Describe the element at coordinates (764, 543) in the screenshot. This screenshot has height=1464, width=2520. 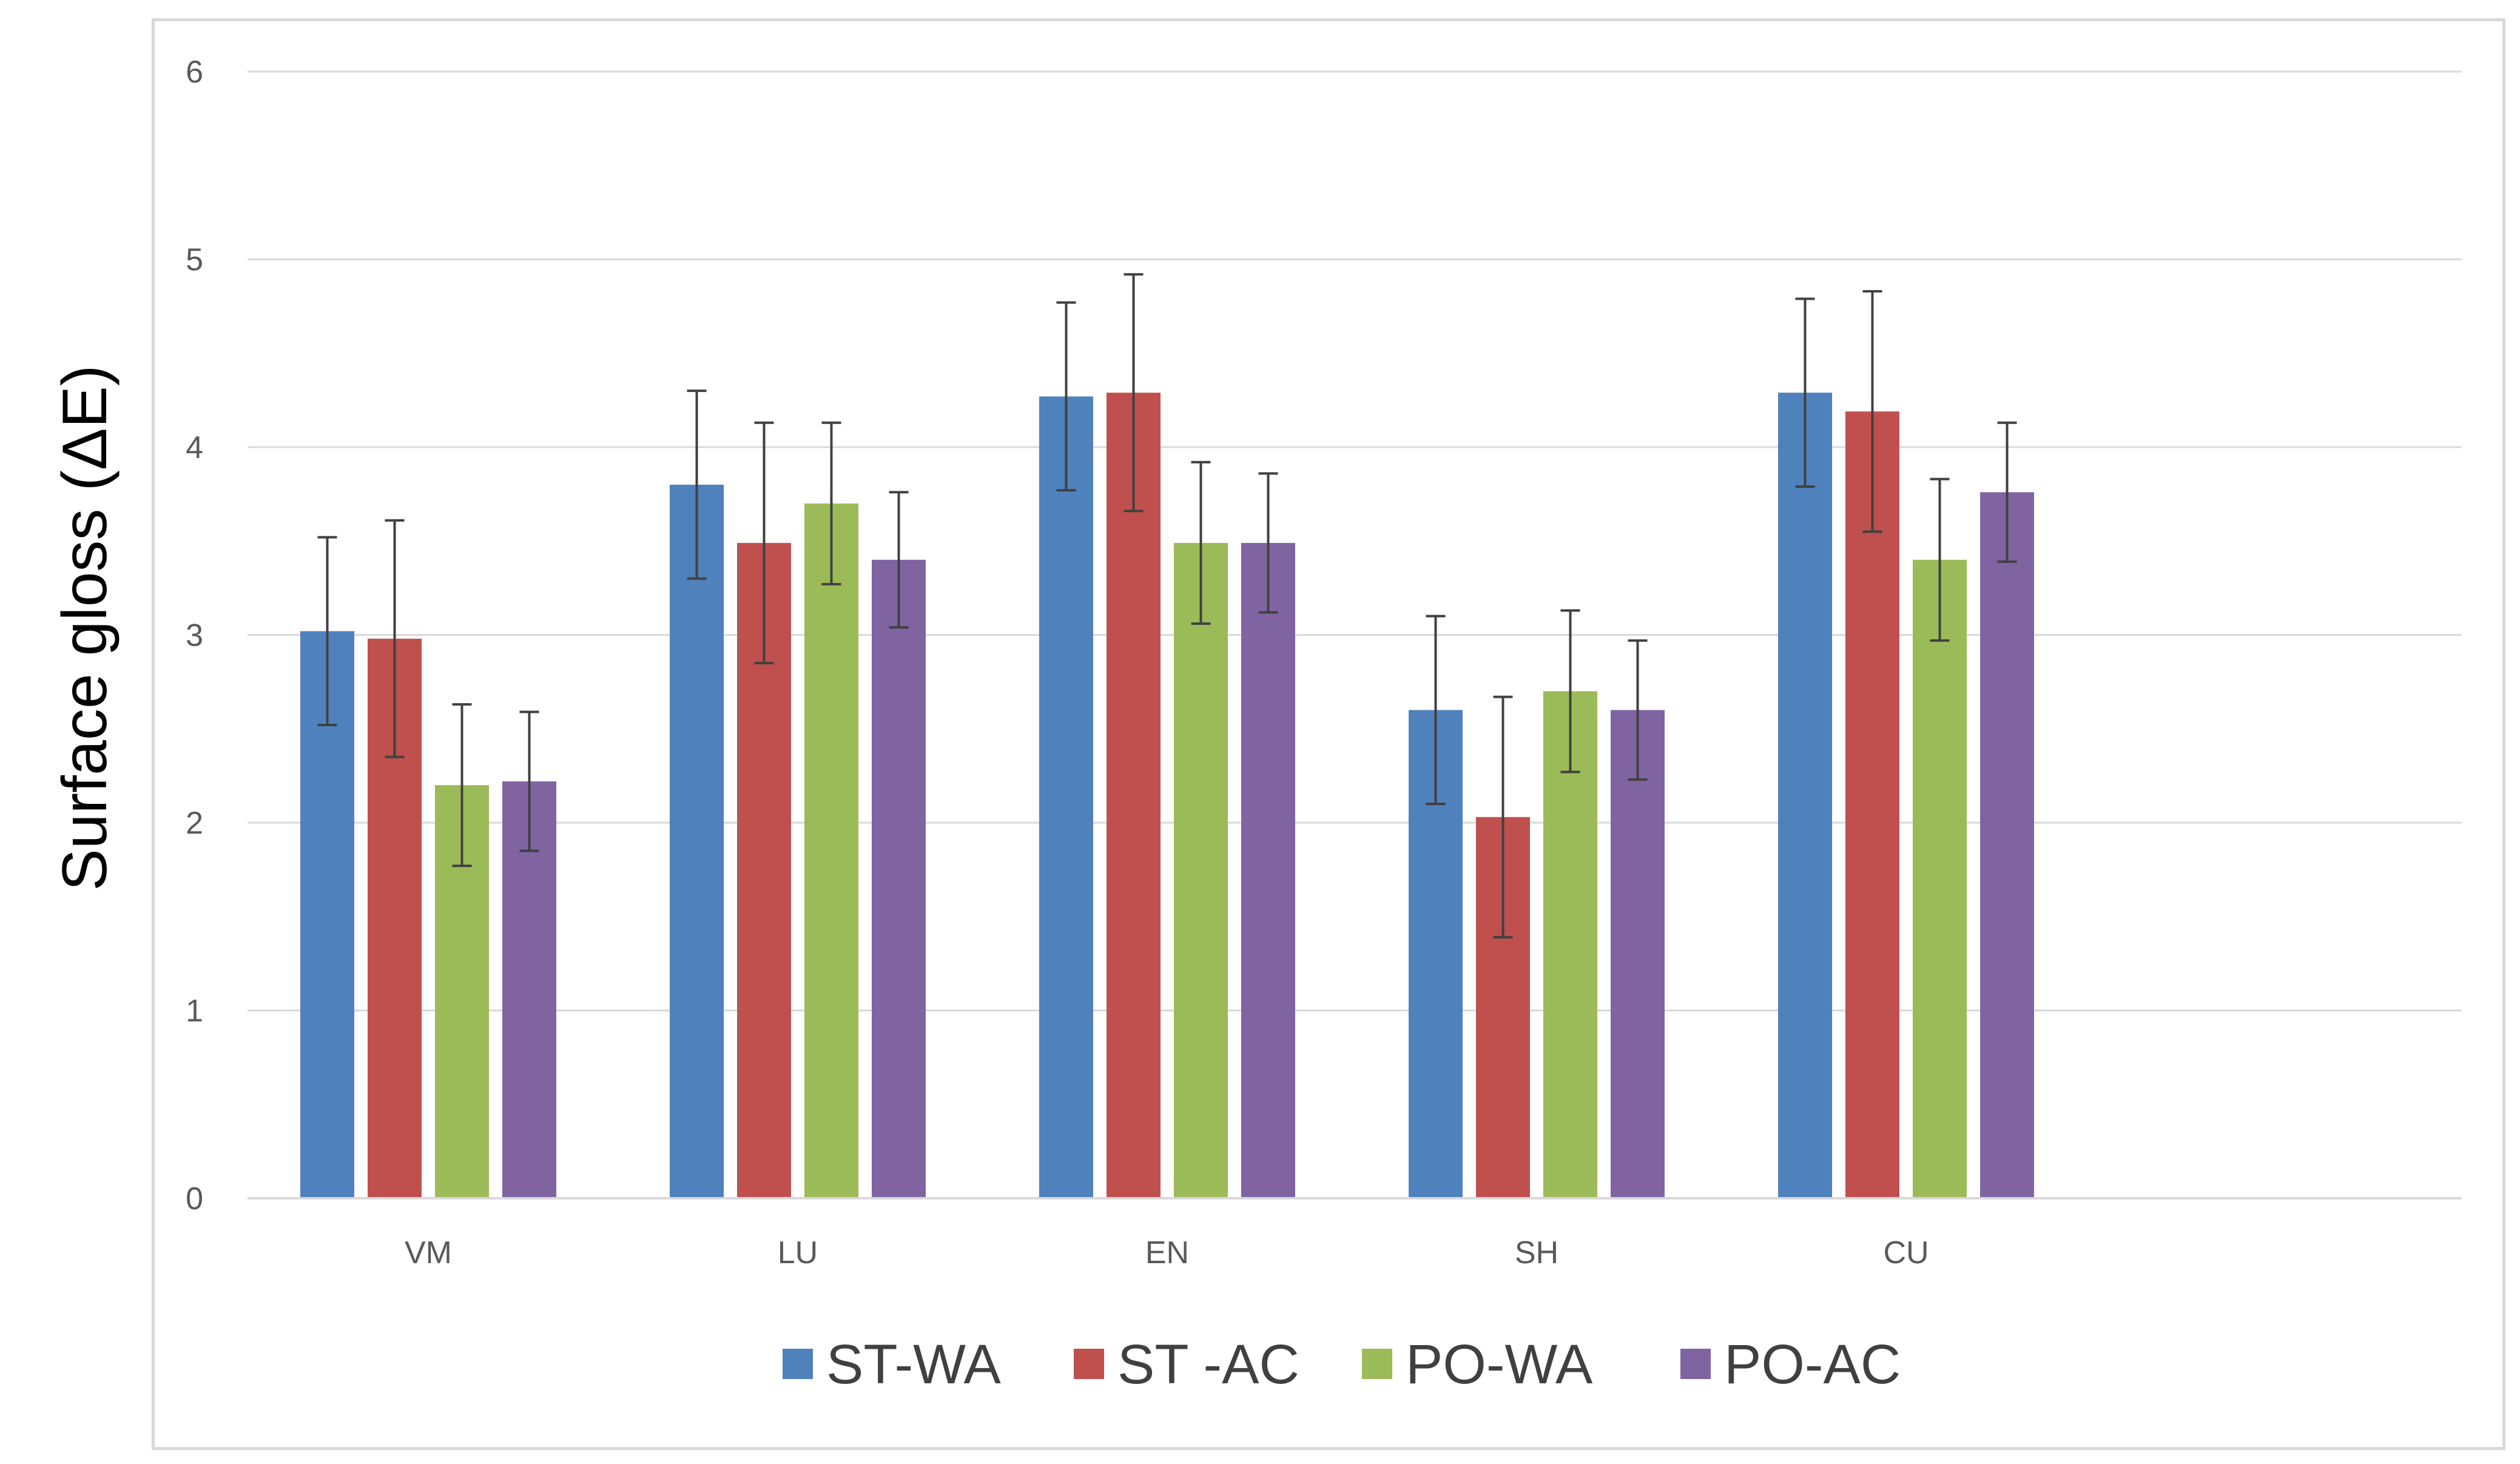
I see `error-bar-lu-st-ac` at that location.